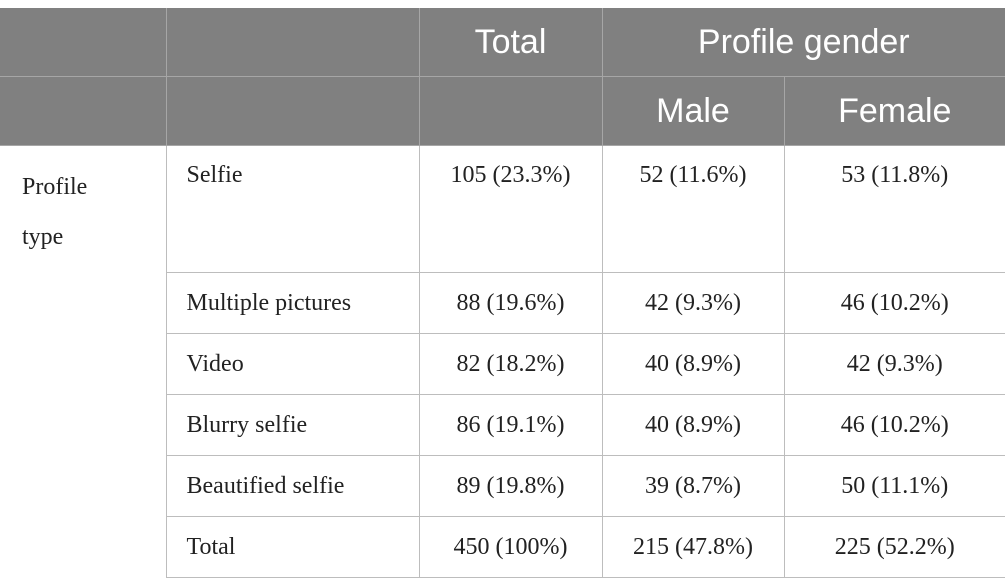 This screenshot has height=582, width=1005. What do you see at coordinates (693, 547) in the screenshot?
I see `cell-male: 215 (47.8%)` at bounding box center [693, 547].